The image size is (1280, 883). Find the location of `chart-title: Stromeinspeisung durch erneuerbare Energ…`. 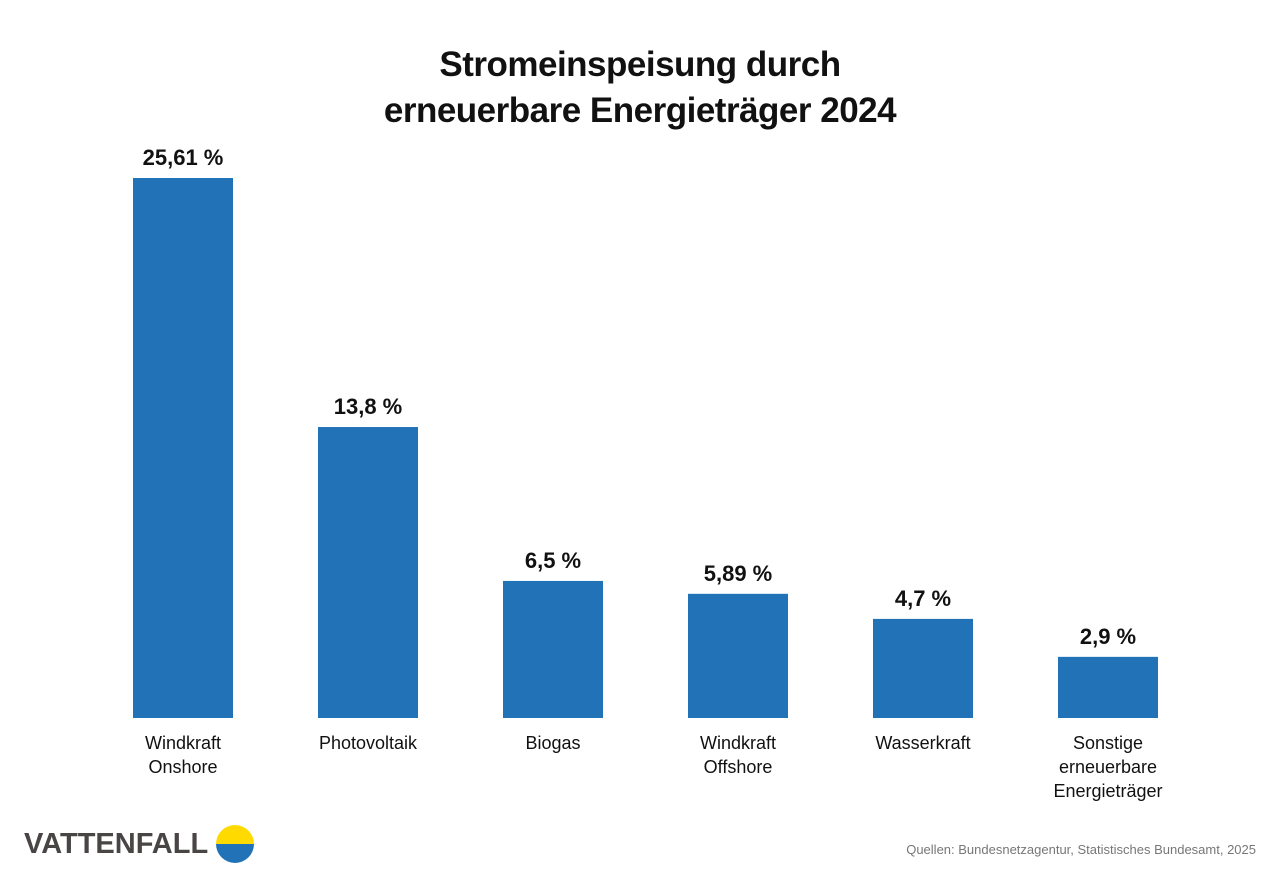

chart-title: Stromeinspeisung durch erneuerbare Energ… is located at coordinates (640, 88).